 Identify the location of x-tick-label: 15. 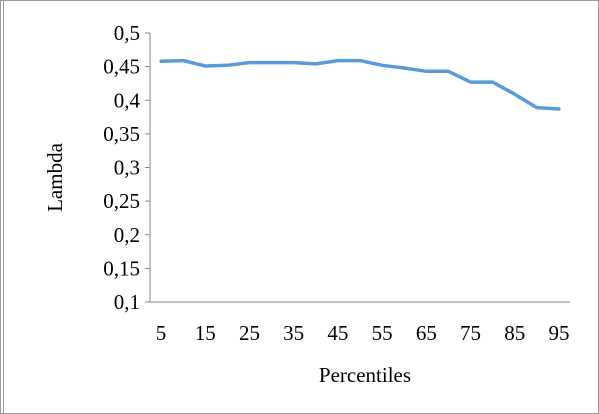
(205, 333).